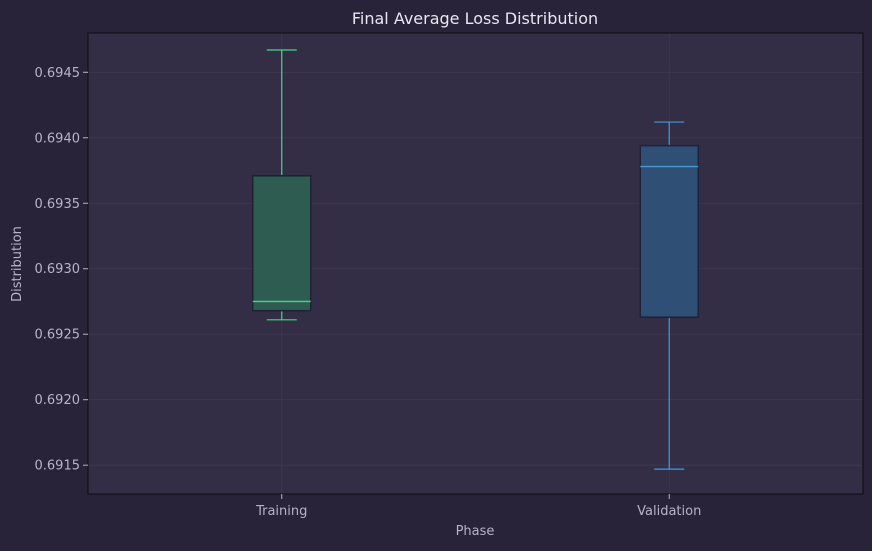  What do you see at coordinates (282, 243) in the screenshot?
I see `iqr-box-training` at bounding box center [282, 243].